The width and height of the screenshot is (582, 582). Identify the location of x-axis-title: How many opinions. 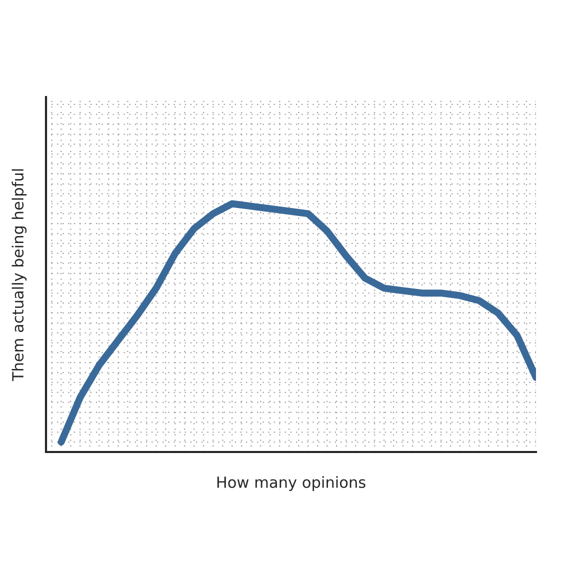
(291, 483).